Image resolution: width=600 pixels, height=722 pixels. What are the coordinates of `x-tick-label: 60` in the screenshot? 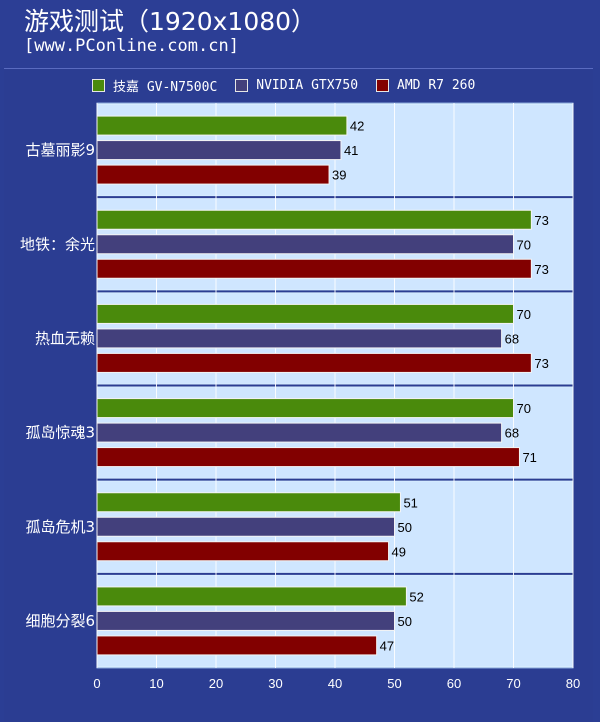 It's located at (454, 683).